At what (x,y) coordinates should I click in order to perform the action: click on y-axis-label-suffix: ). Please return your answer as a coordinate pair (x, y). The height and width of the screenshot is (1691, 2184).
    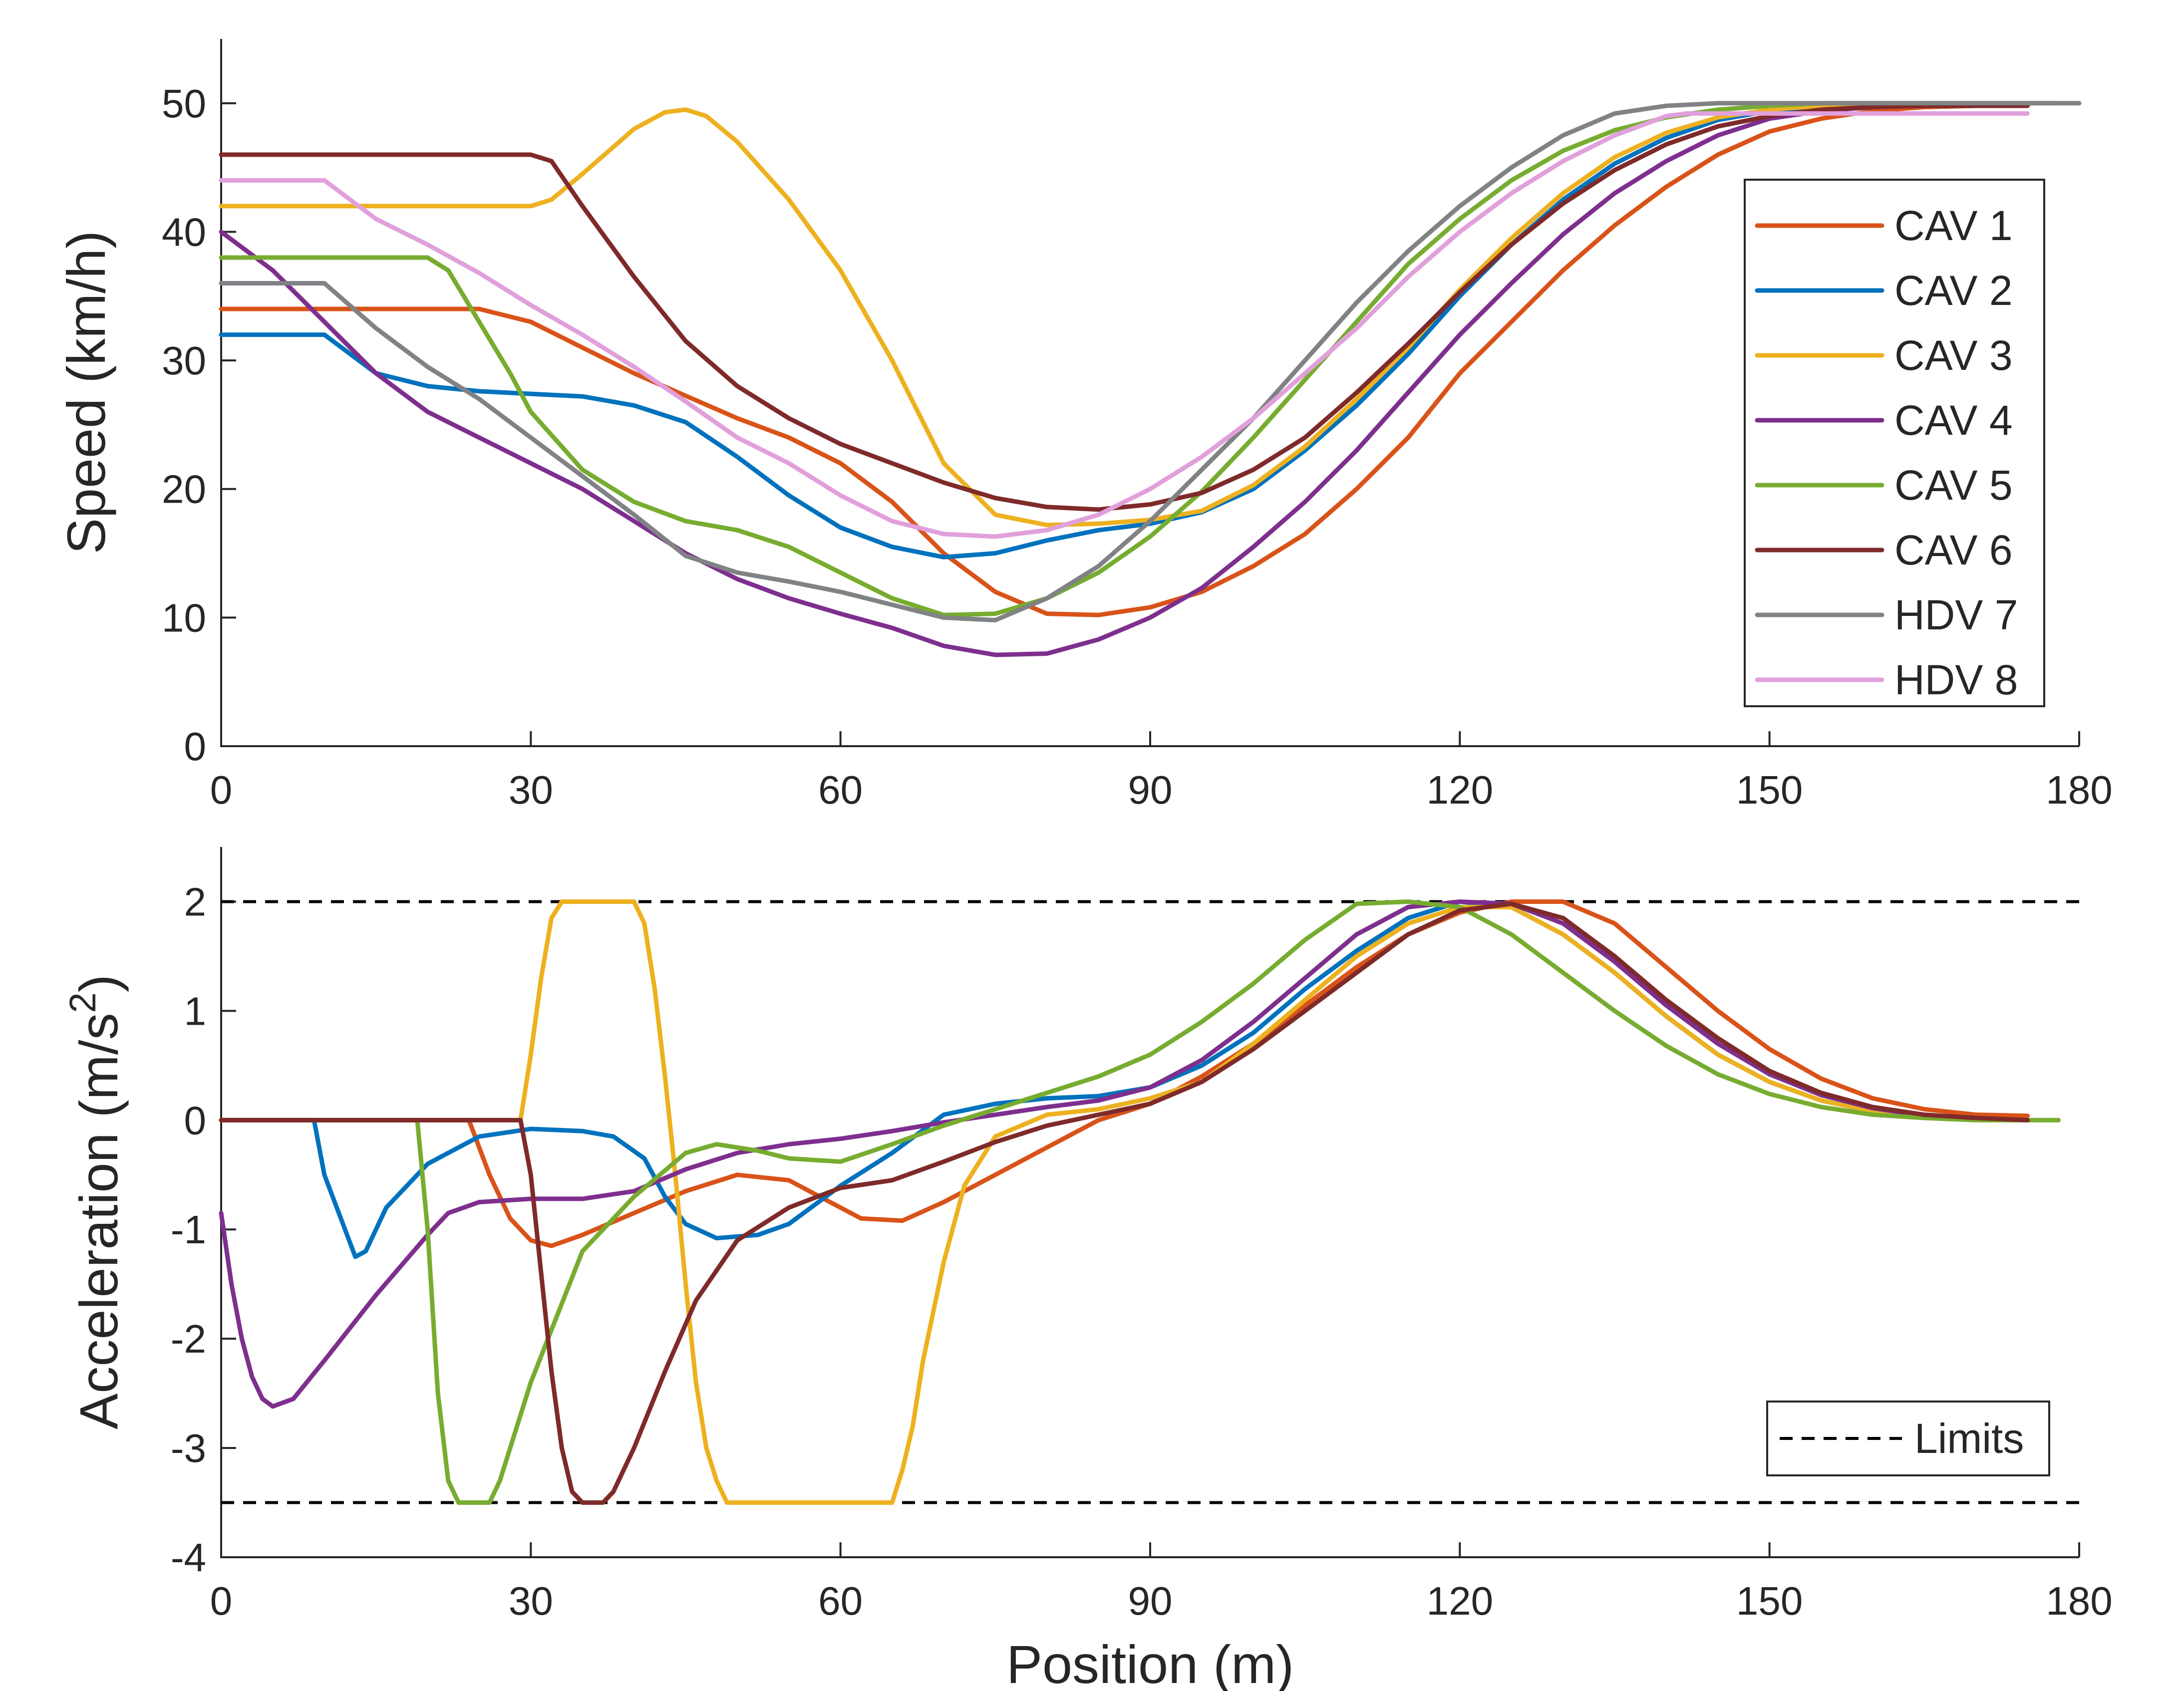
    Looking at the image, I should click on (98, 983).